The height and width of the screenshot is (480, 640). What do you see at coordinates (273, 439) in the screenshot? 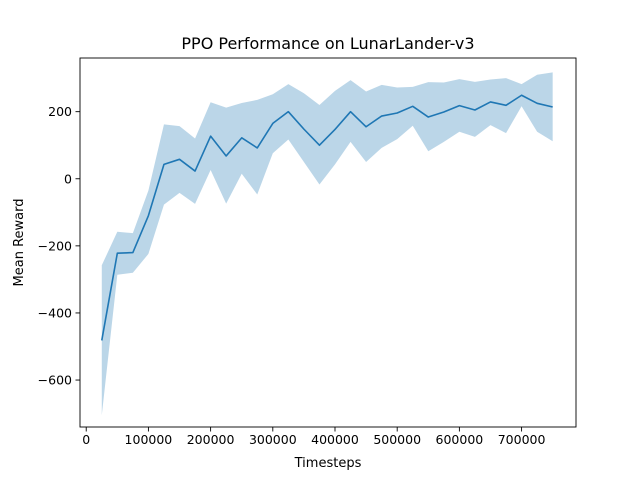
I see `x-tick-label: 300000` at bounding box center [273, 439].